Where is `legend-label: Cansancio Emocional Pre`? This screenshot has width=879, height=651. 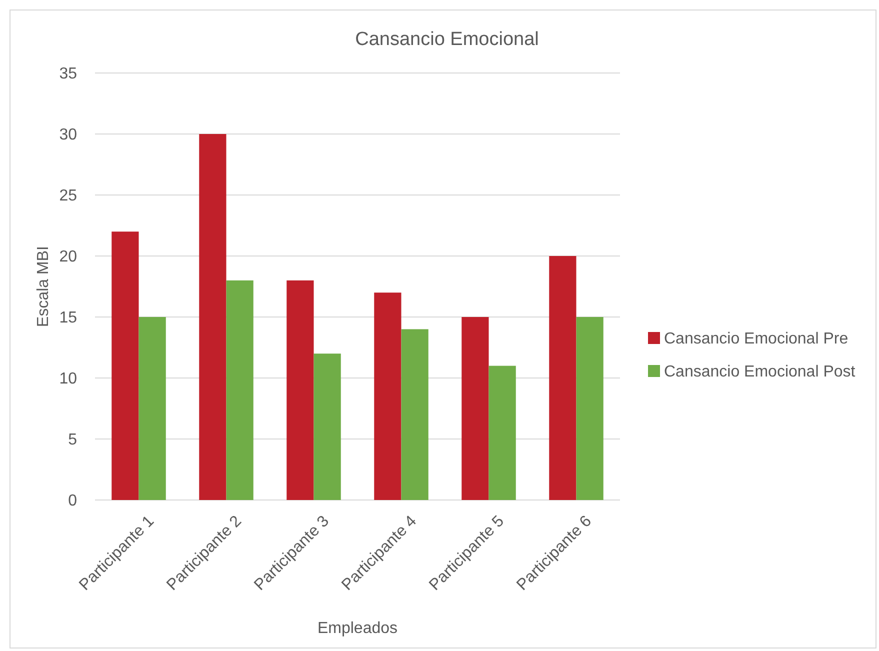
legend-label: Cansancio Emocional Pre is located at coordinates (756, 339).